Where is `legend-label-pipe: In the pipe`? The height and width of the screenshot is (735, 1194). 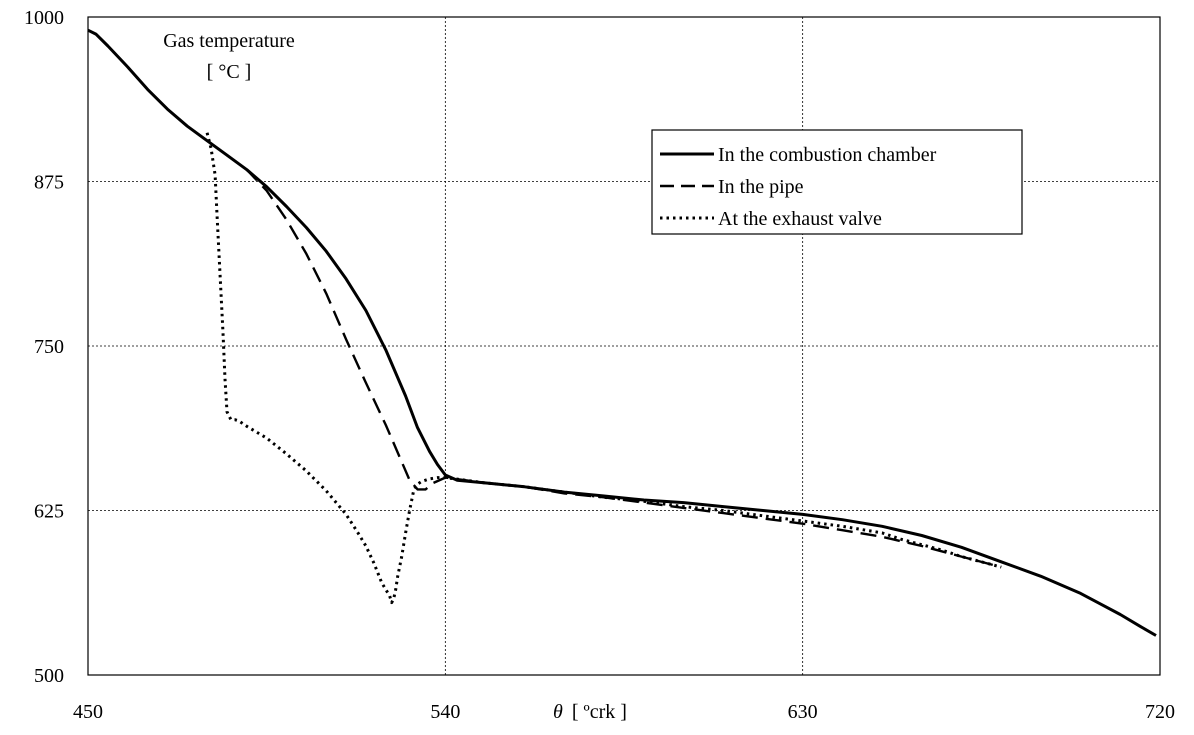 legend-label-pipe: In the pipe is located at coordinates (761, 187).